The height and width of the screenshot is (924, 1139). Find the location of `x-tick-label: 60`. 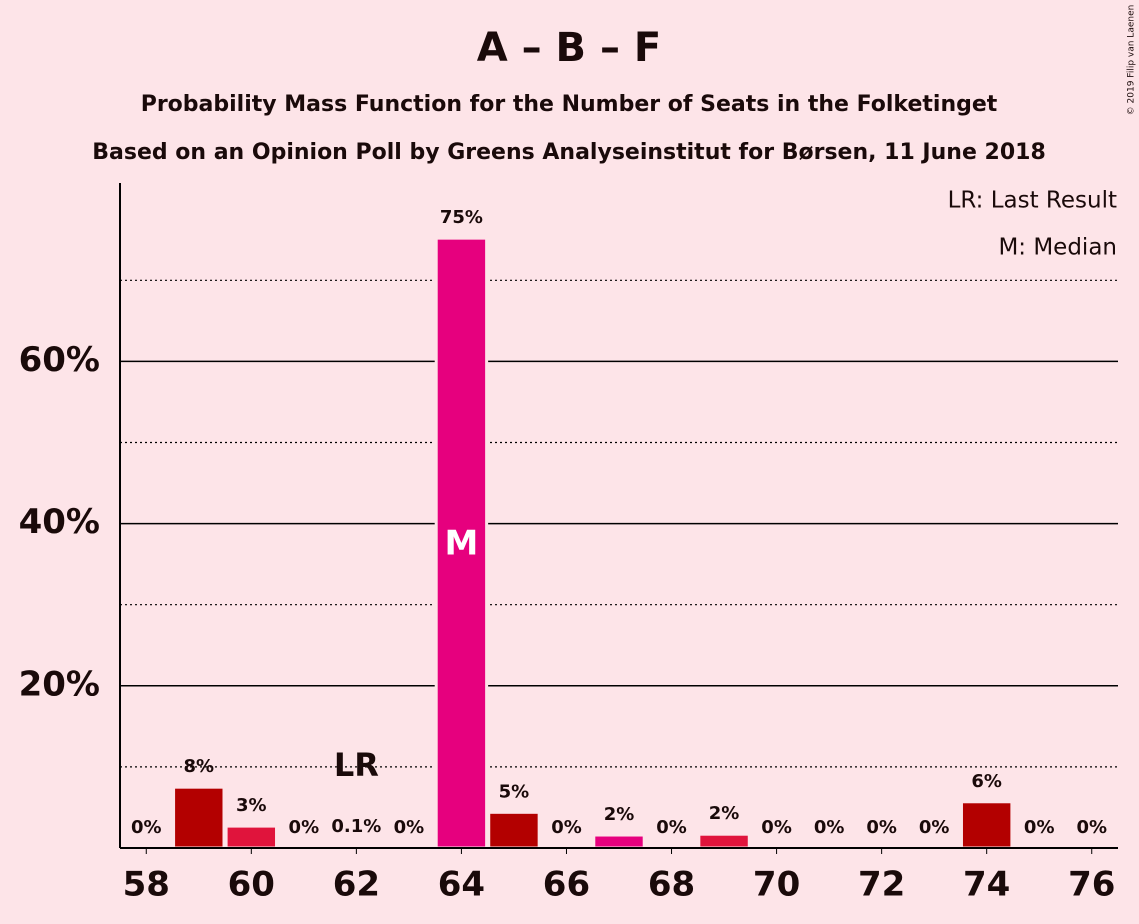

x-tick-label: 60 is located at coordinates (251, 885).